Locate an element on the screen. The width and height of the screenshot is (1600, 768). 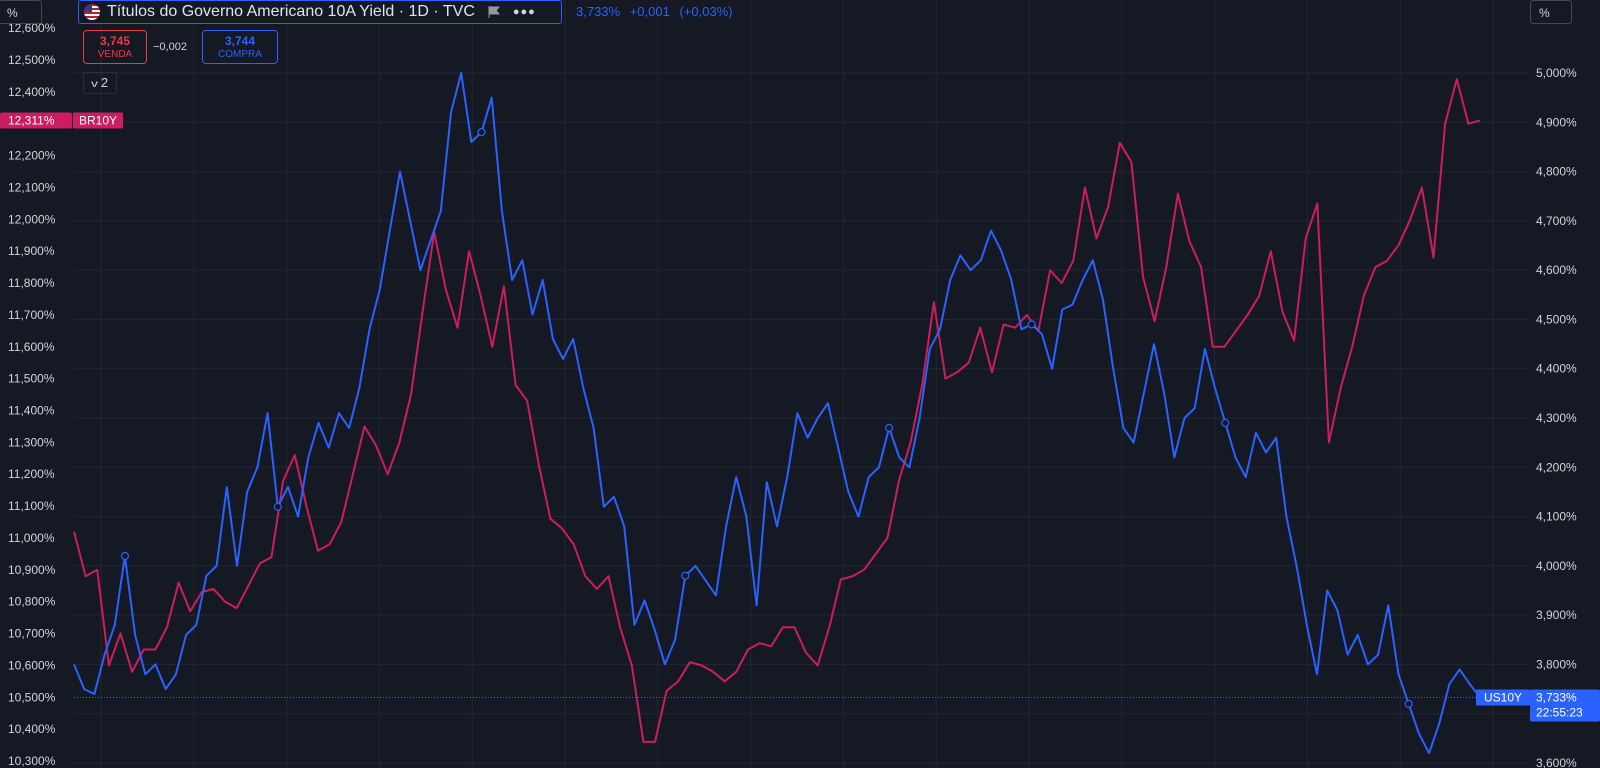
left-axis-tick-label: 10,900% is located at coordinates (32, 570).